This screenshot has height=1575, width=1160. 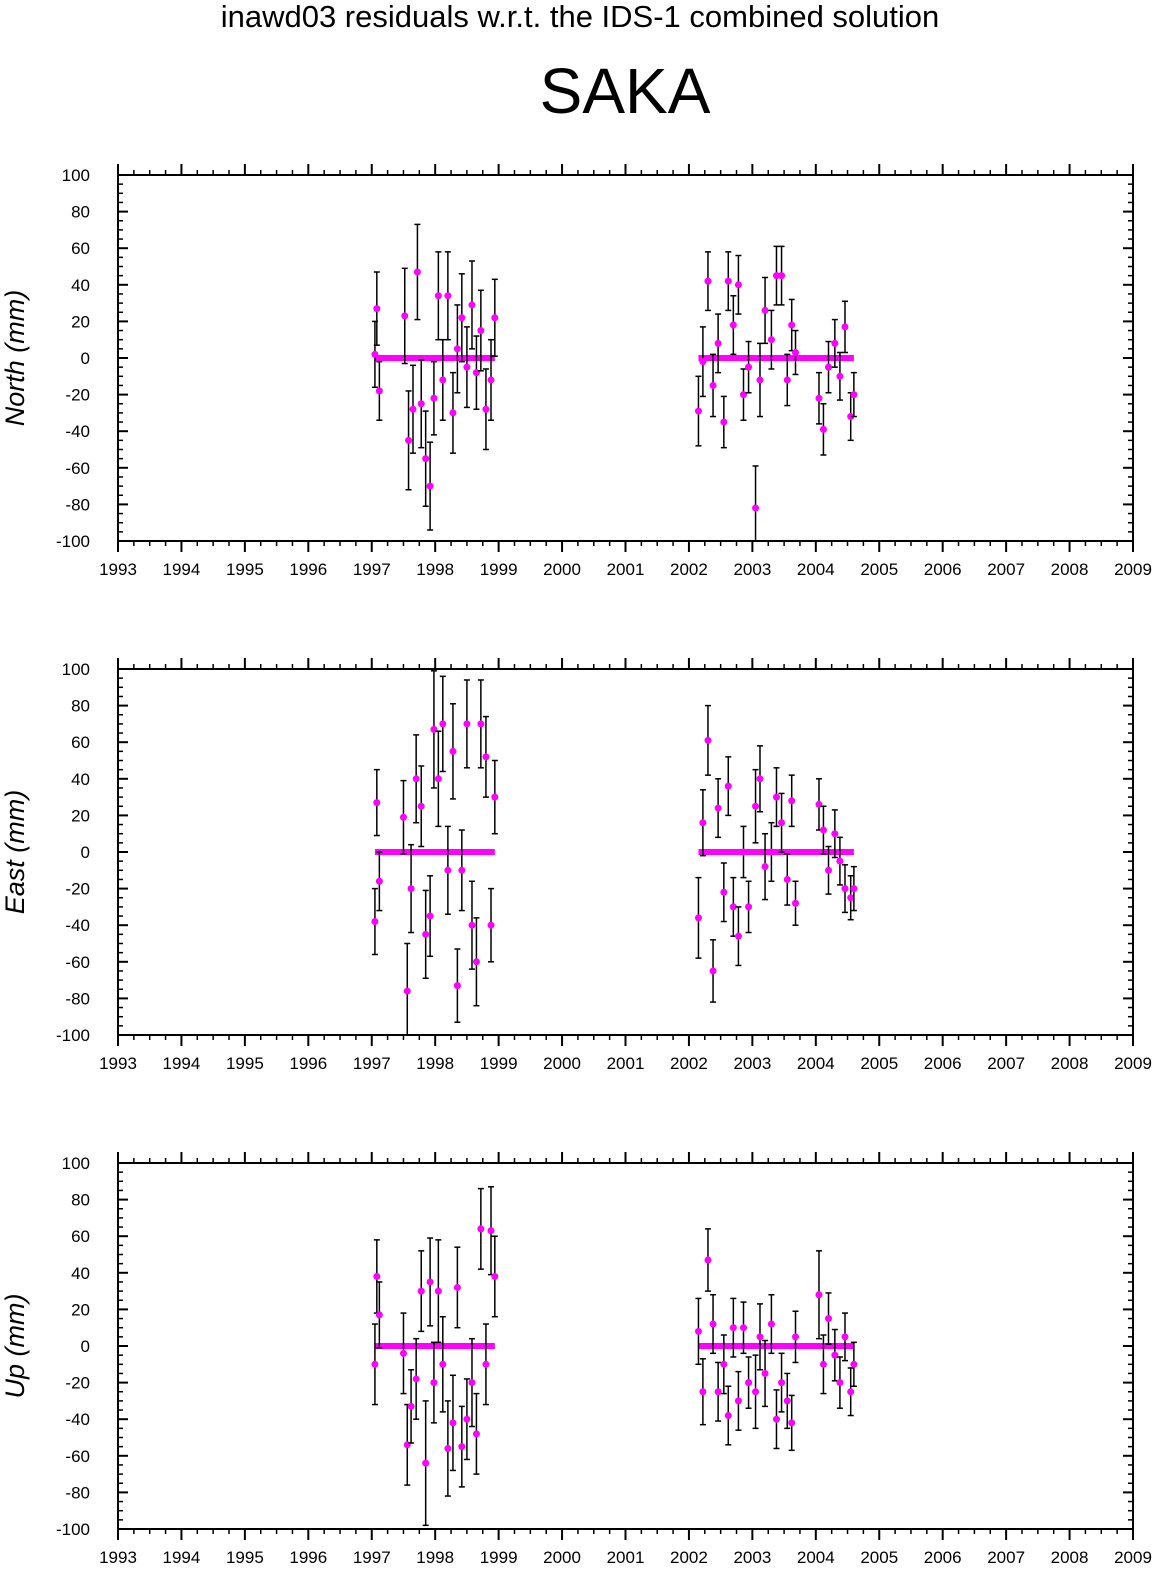 I want to click on x-tick-label: 2006, so click(x=943, y=569).